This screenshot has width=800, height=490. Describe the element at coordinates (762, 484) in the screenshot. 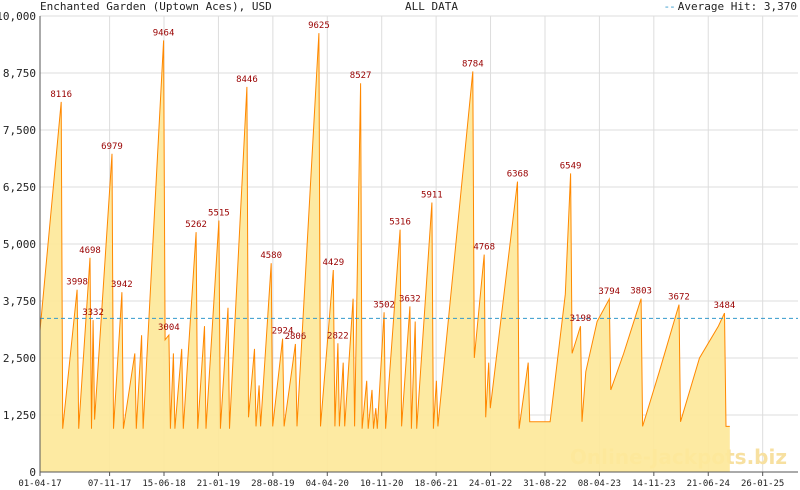

I see `x-tick-label: 26-01-25` at that location.